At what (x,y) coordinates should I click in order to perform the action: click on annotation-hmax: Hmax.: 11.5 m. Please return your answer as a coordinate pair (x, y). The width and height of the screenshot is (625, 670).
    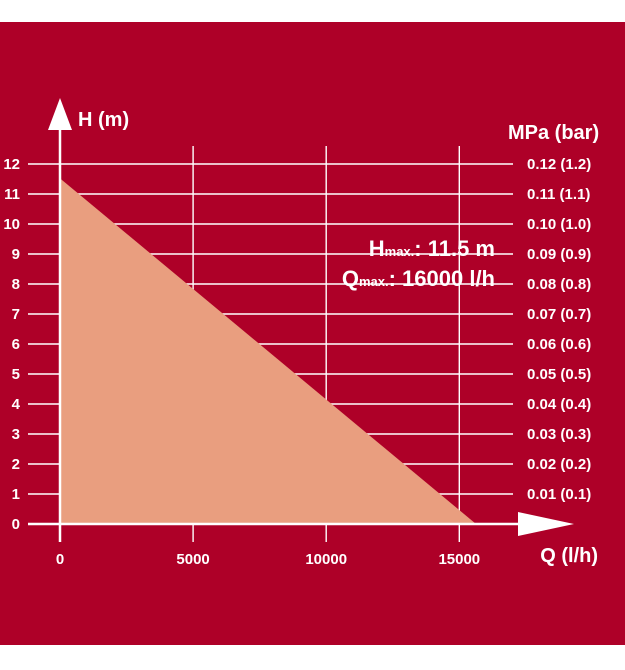
    Looking at the image, I should click on (432, 248).